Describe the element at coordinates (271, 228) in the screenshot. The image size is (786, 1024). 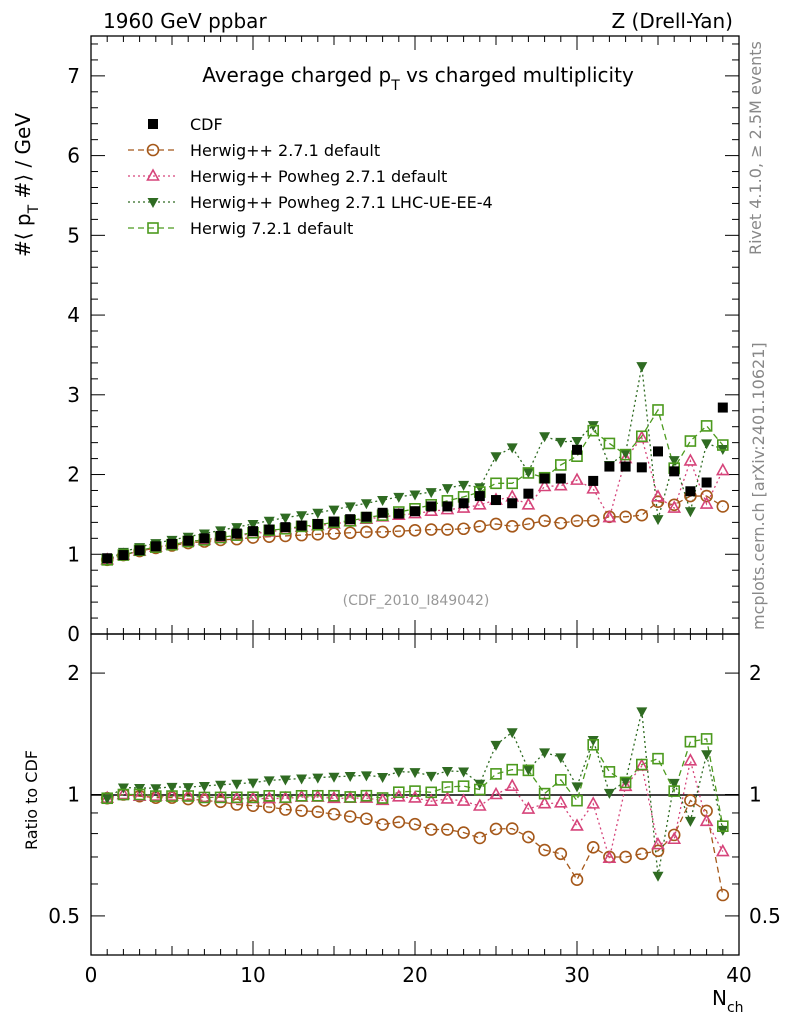
I see `legend-label-h721: Herwig 7.2.1 default` at that location.